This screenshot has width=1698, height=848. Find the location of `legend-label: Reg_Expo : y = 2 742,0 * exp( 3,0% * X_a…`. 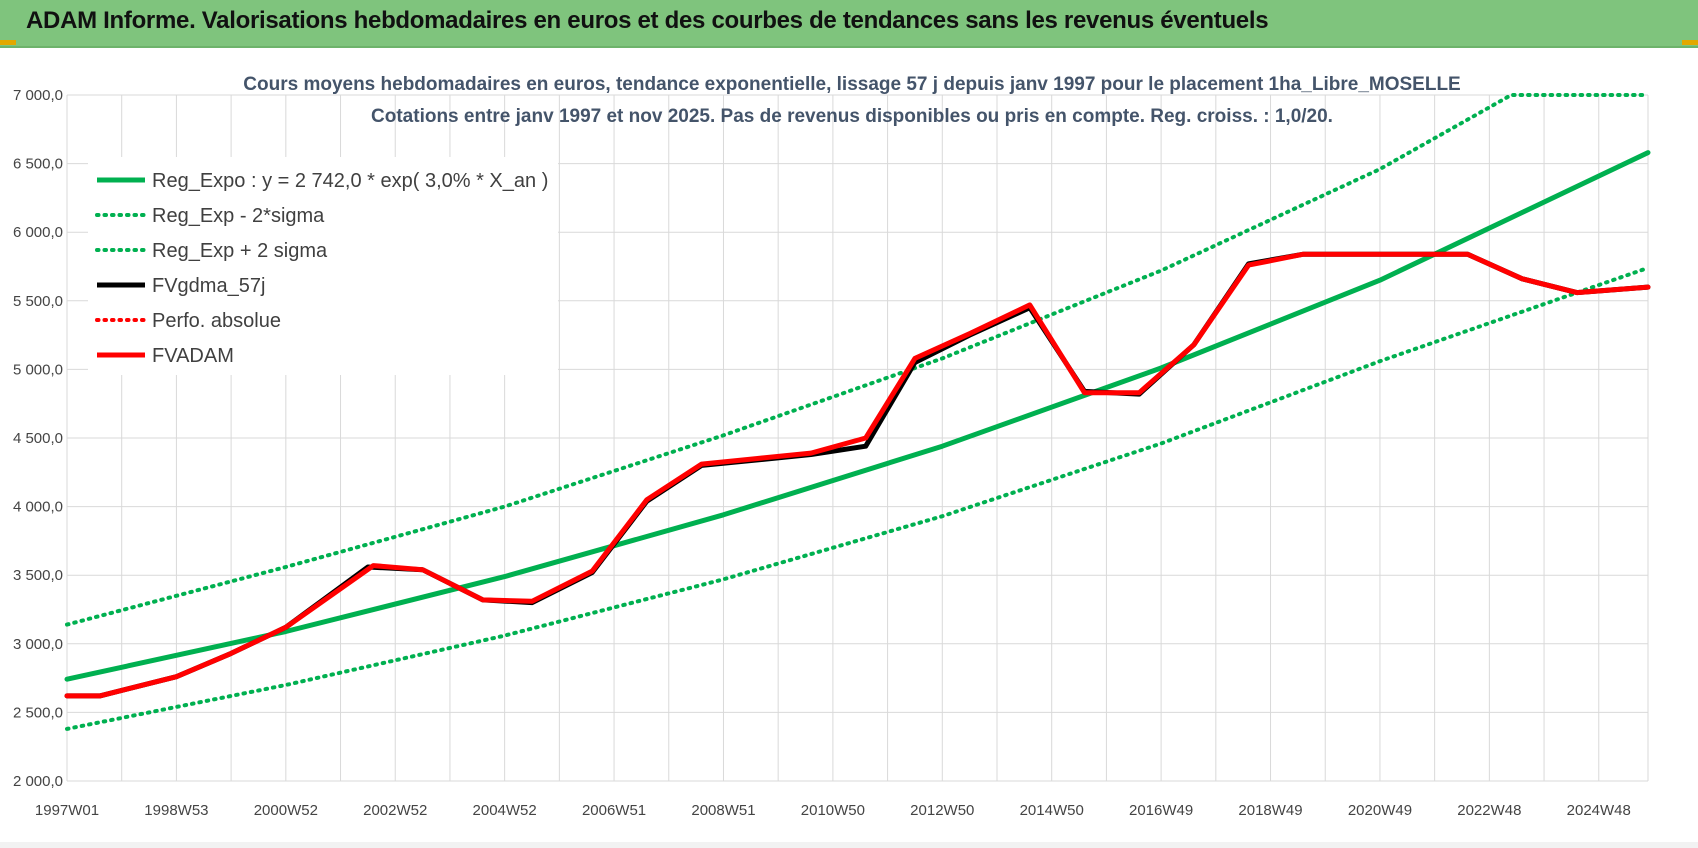

legend-label: Reg_Expo : y = 2 742,0 * exp( 3,0% * X_a… is located at coordinates (350, 181).